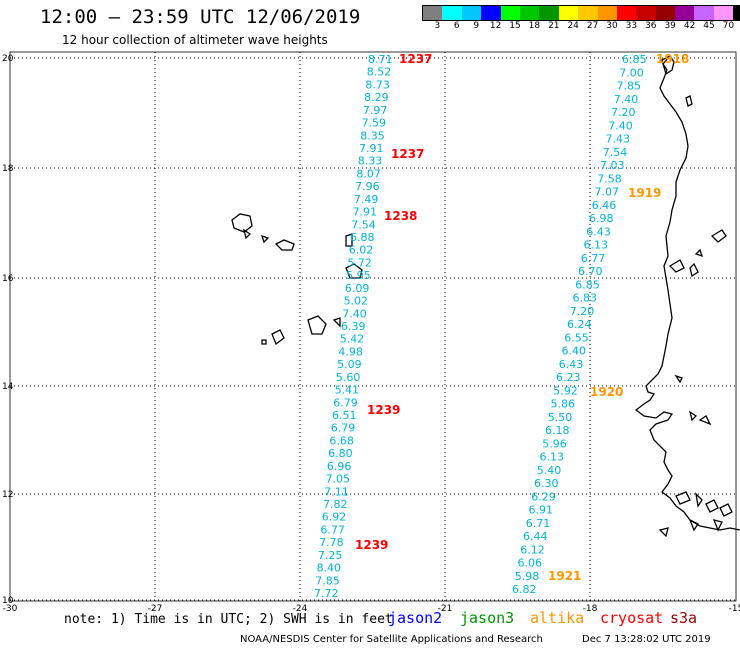 This screenshot has height=650, width=740. What do you see at coordinates (618, 139) in the screenshot?
I see `wave-height-value: 7.43` at bounding box center [618, 139].